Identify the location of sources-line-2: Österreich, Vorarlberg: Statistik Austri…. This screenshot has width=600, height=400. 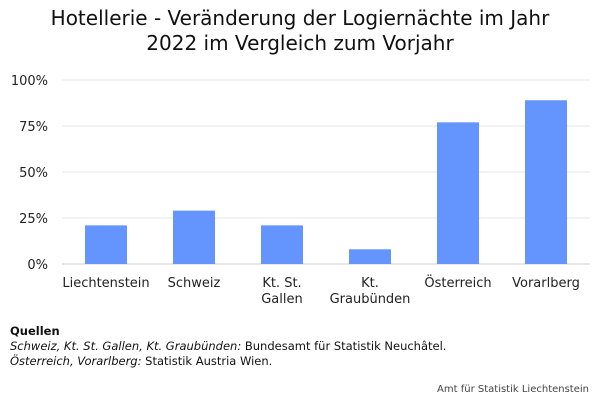
(228, 361).